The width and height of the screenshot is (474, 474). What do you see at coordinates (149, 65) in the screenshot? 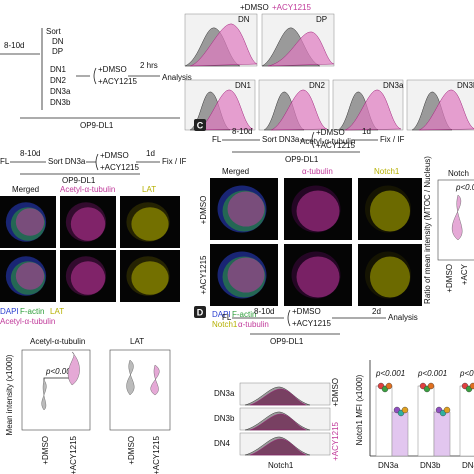
I see `time: 2 hrs` at bounding box center [149, 65].